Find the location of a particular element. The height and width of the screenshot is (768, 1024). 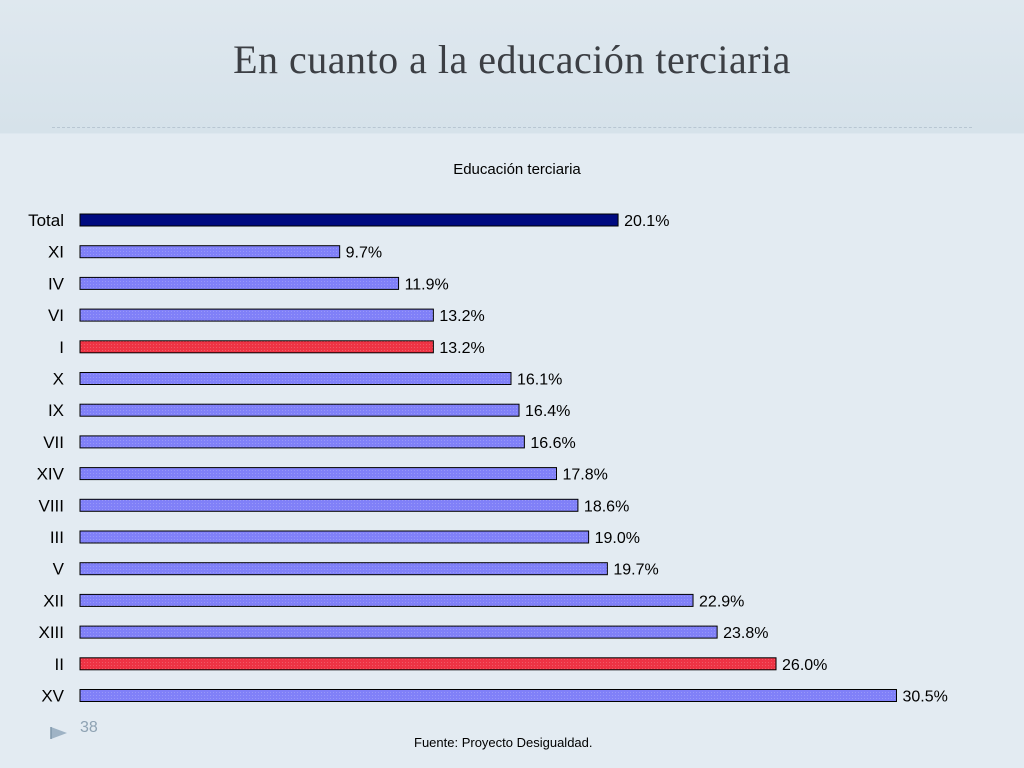

data-label: 11.9% is located at coordinates (427, 284).